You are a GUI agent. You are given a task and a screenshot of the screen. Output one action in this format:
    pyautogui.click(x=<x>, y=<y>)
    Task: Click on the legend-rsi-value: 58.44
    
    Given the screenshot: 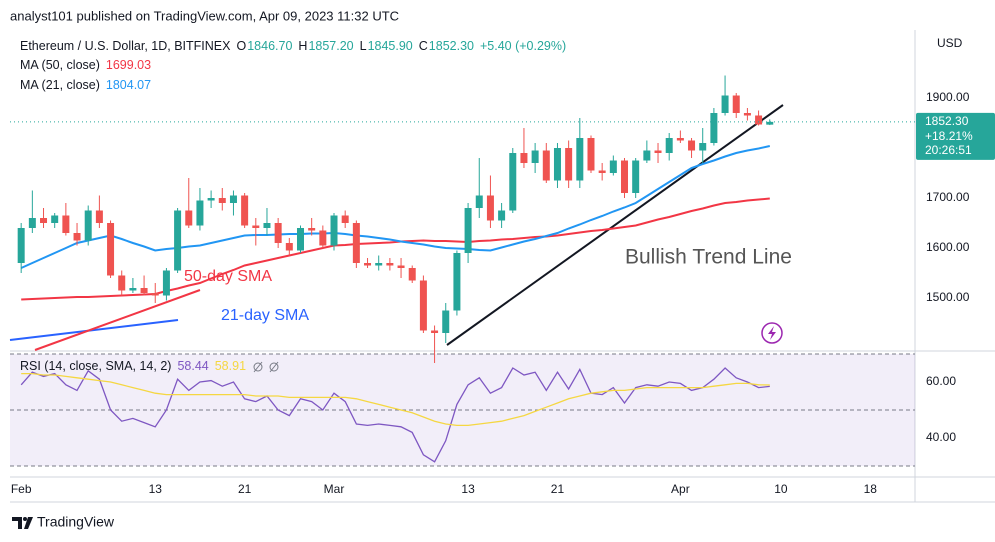 What is the action you would take?
    pyautogui.click(x=193, y=366)
    